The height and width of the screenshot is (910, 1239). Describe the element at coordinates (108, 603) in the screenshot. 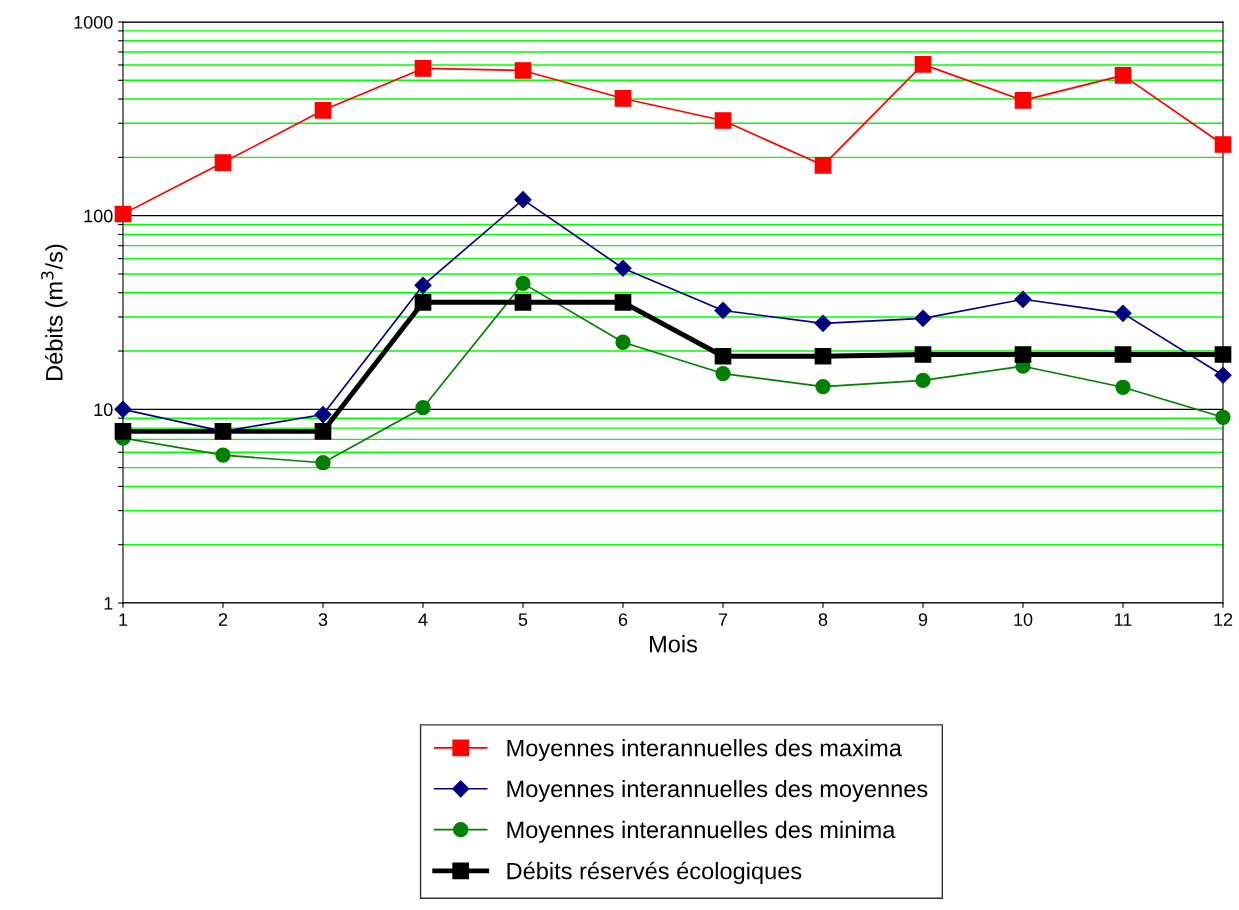

I see `y-tick-label: 1` at that location.